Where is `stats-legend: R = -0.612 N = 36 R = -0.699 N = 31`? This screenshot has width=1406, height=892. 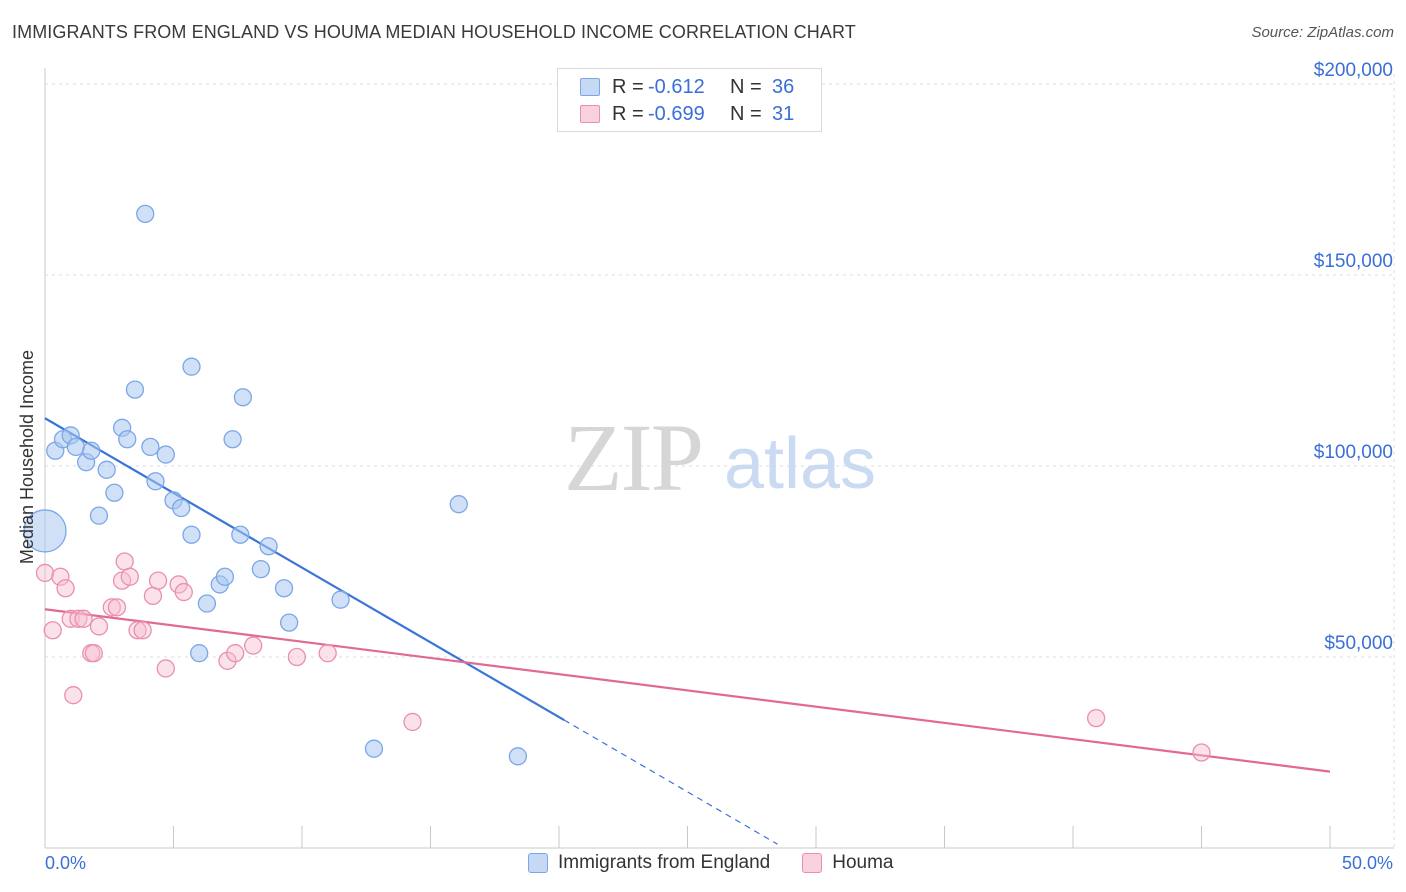
stats-legend: R = -0.612 N = 36 R = -0.699 N = 31 is located at coordinates (689, 100).